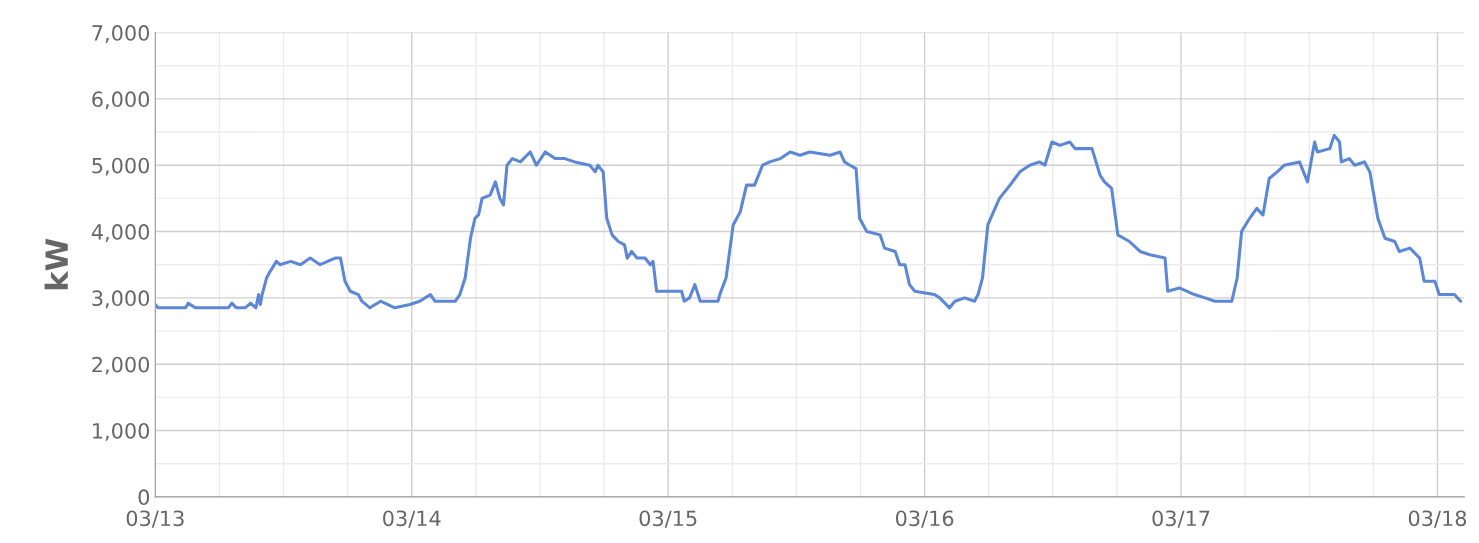  I want to click on y-tick-label: 7,000, so click(121, 34).